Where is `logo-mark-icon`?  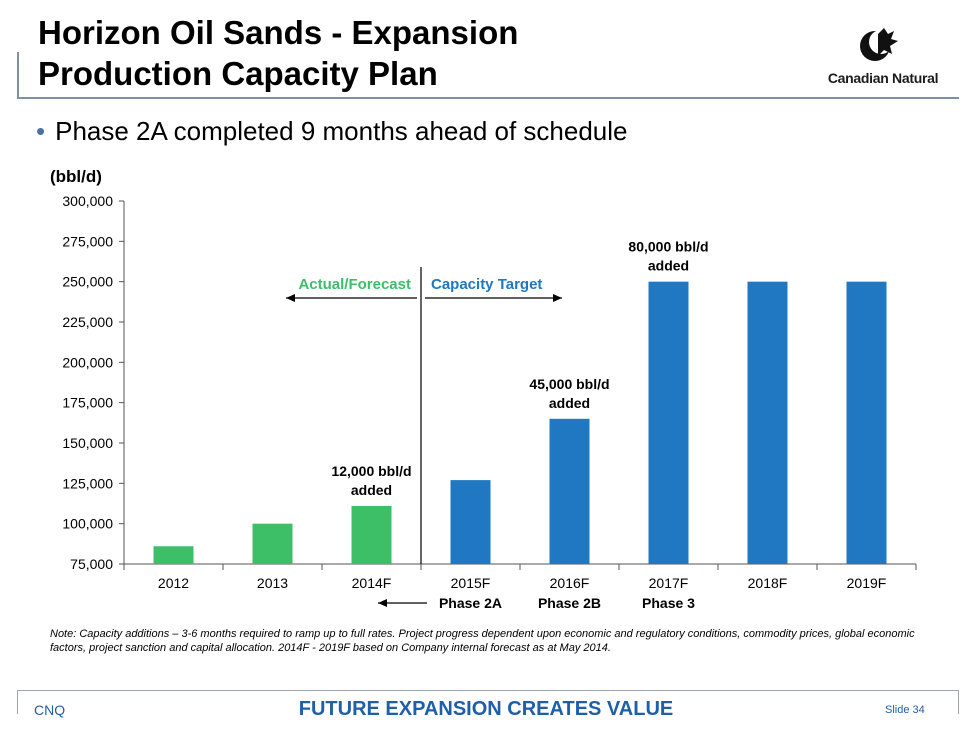 logo-mark-icon is located at coordinates (879, 44).